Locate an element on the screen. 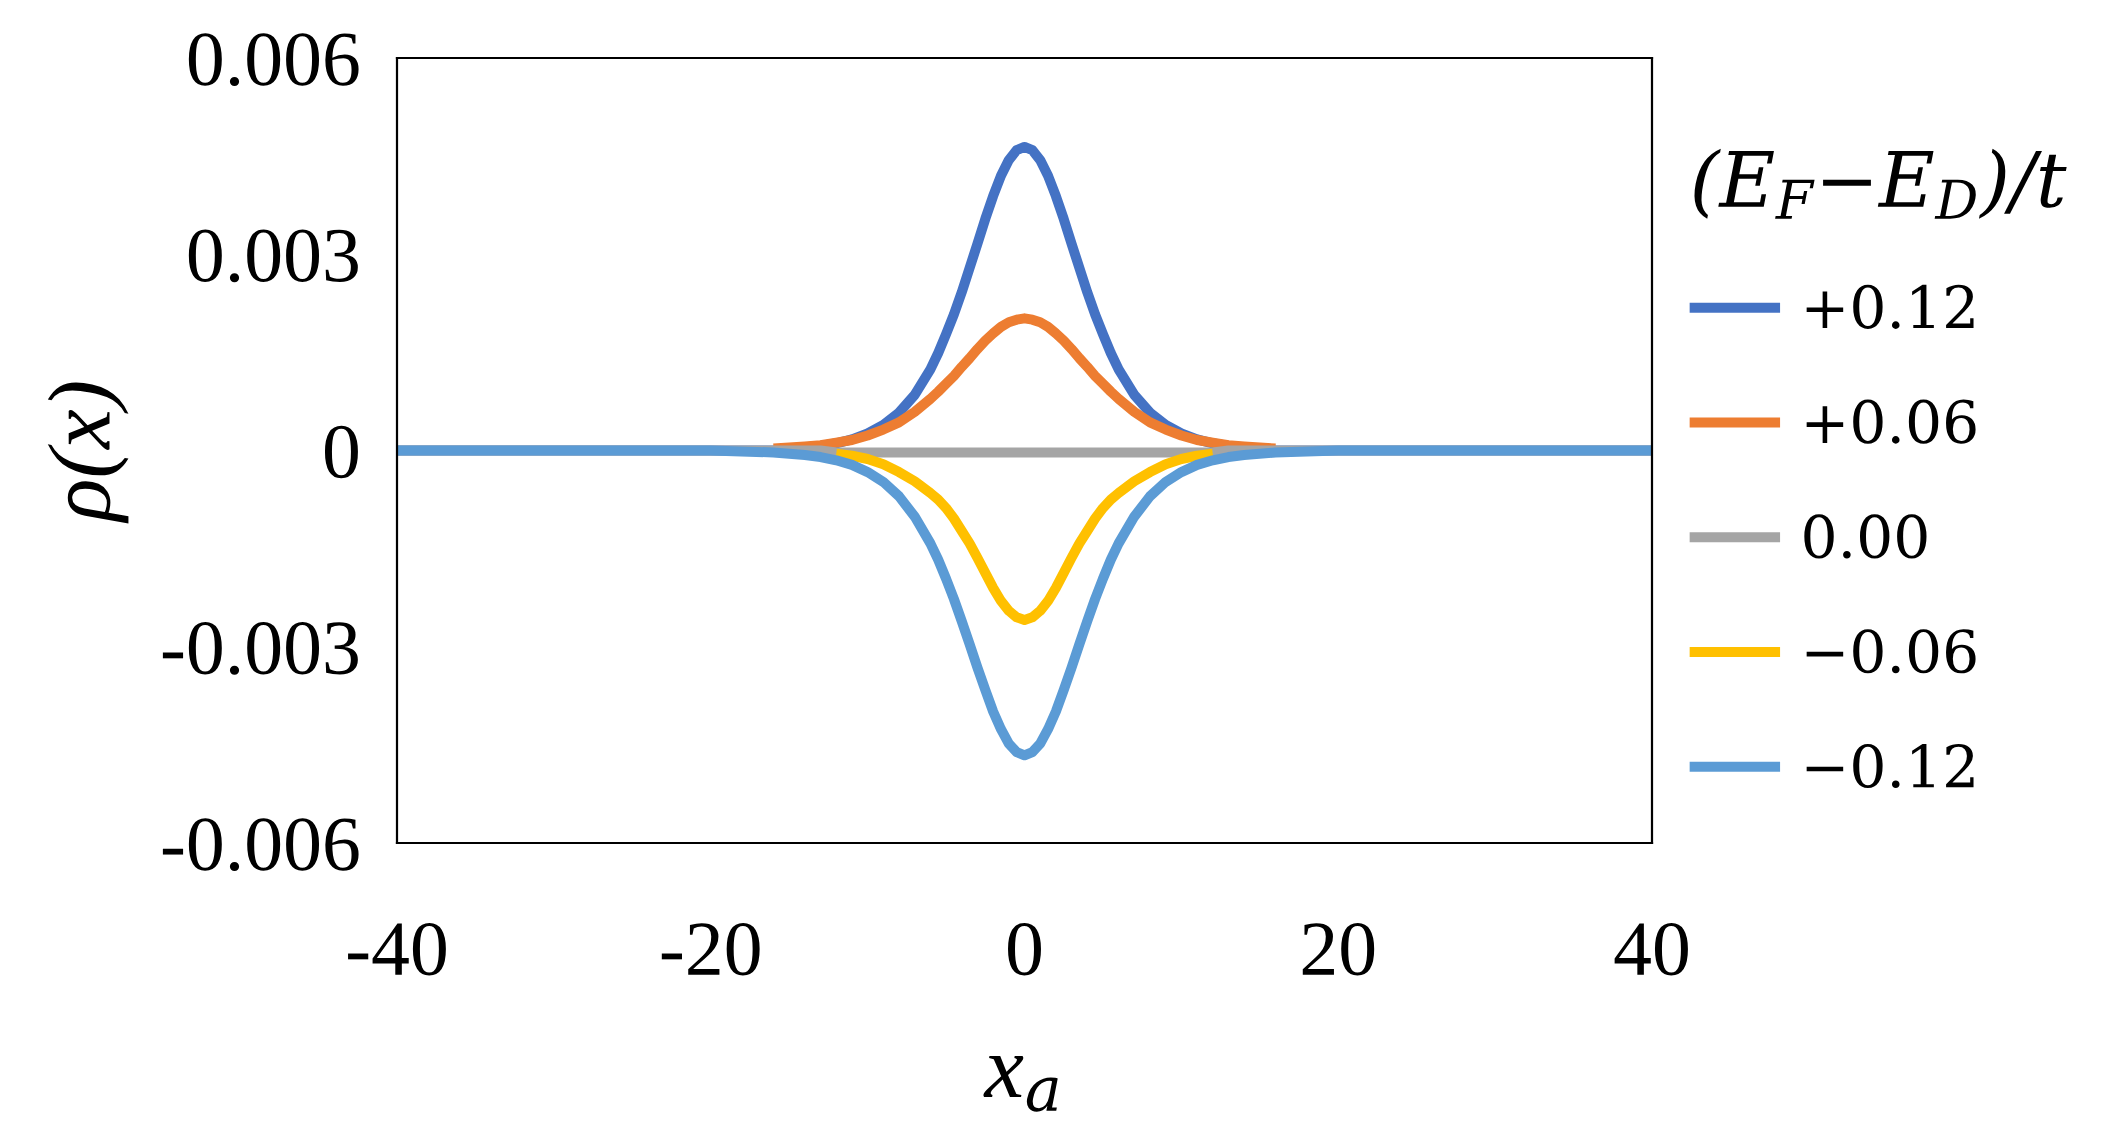  legend-label: +0.06 is located at coordinates (1891, 421).